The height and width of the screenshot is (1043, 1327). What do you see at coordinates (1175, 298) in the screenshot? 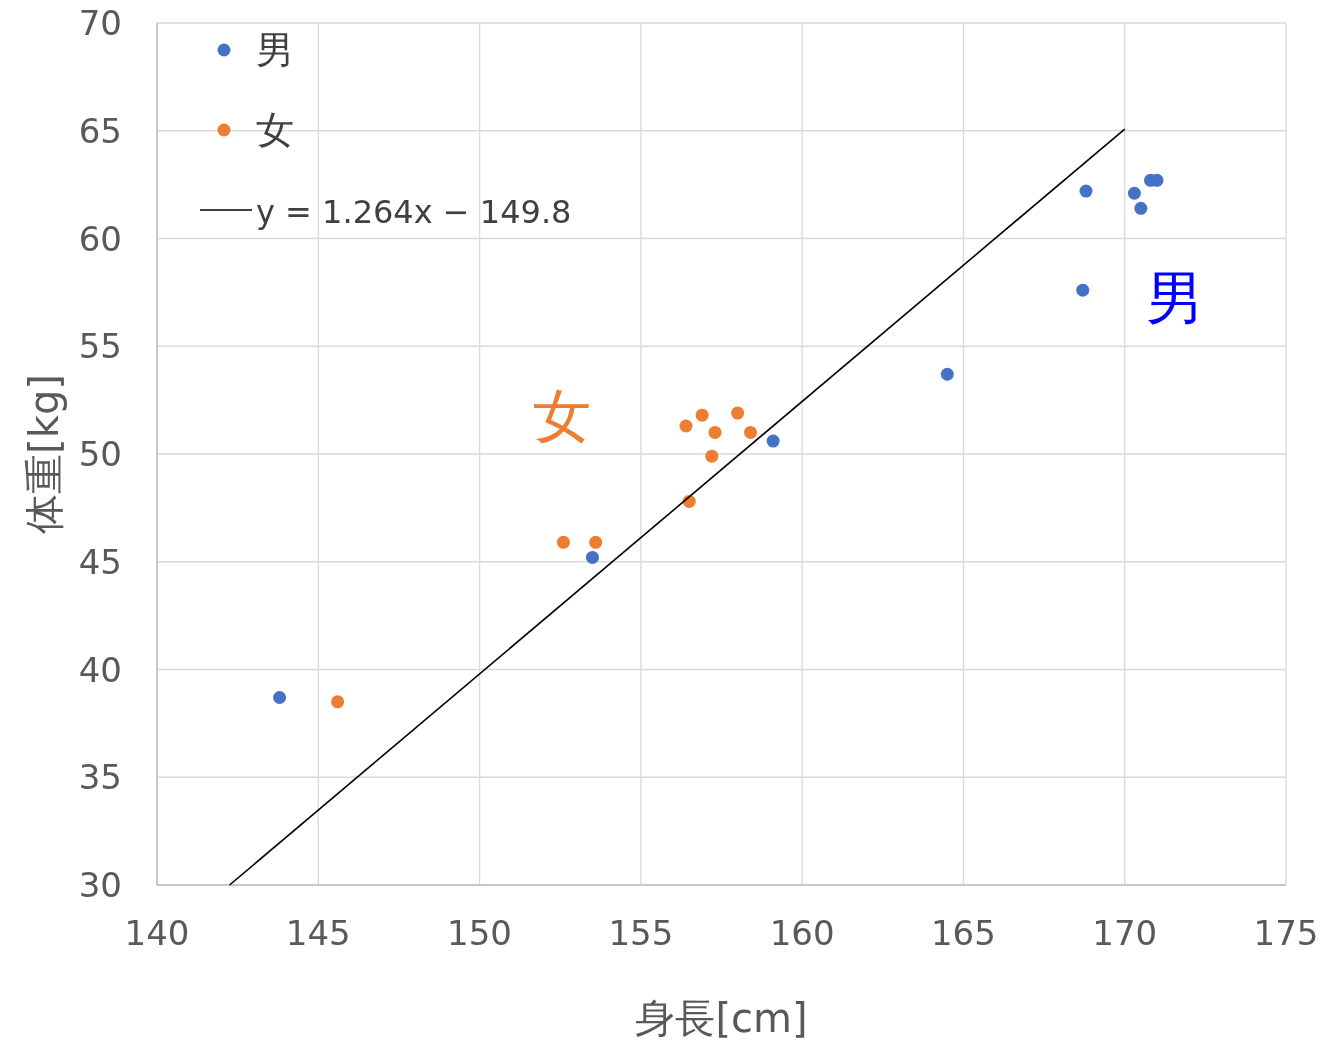
I see `annotation: 男` at bounding box center [1175, 298].